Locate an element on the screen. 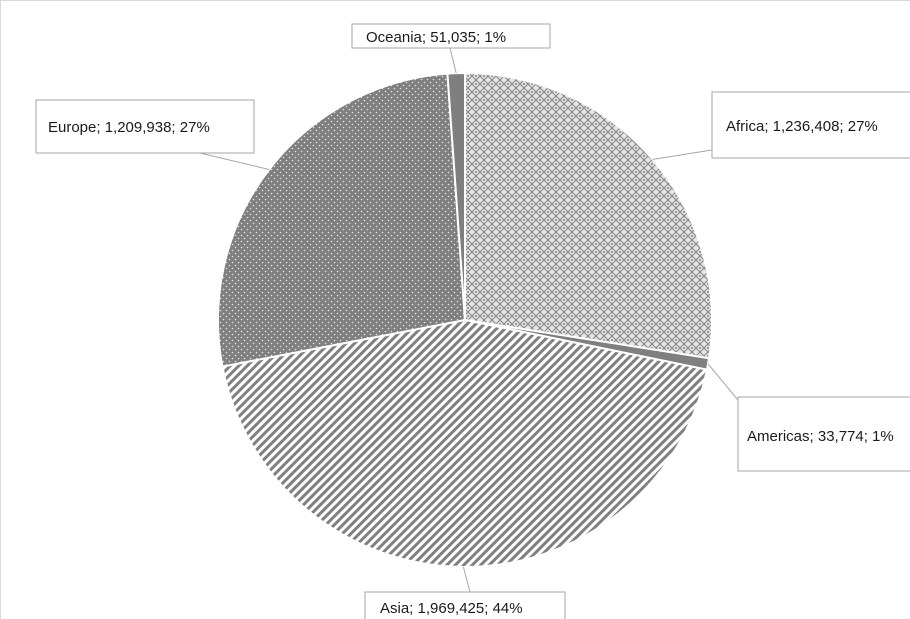  data-label-box-africa is located at coordinates (810, 125).